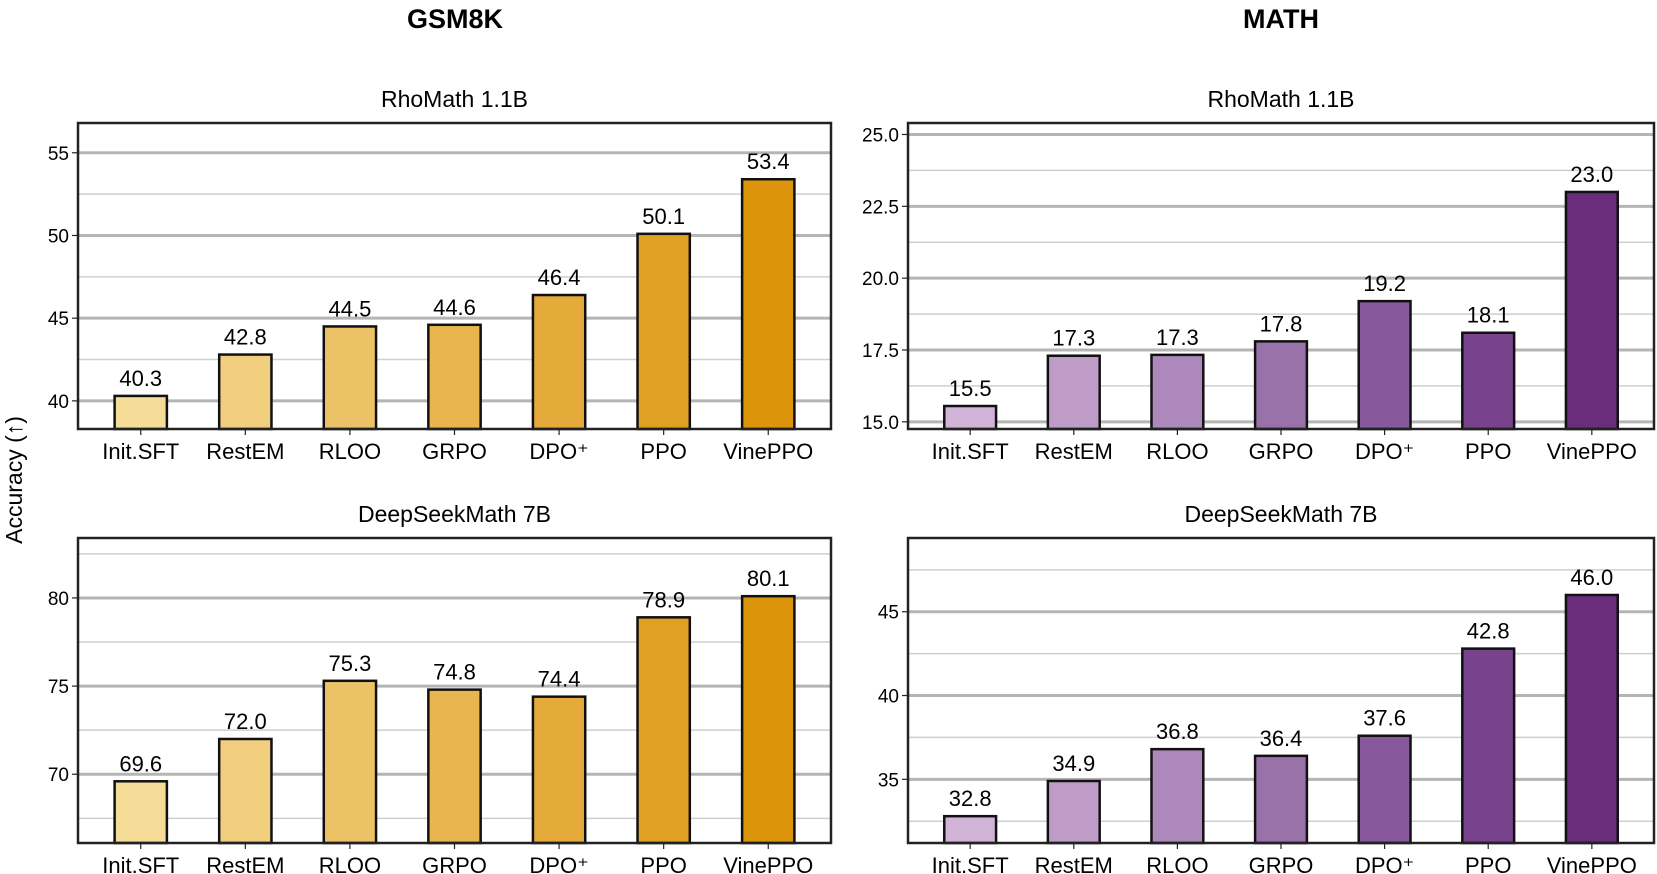 The image size is (1657, 874). What do you see at coordinates (768, 578) in the screenshot?
I see `bar-value-label: 80.1` at bounding box center [768, 578].